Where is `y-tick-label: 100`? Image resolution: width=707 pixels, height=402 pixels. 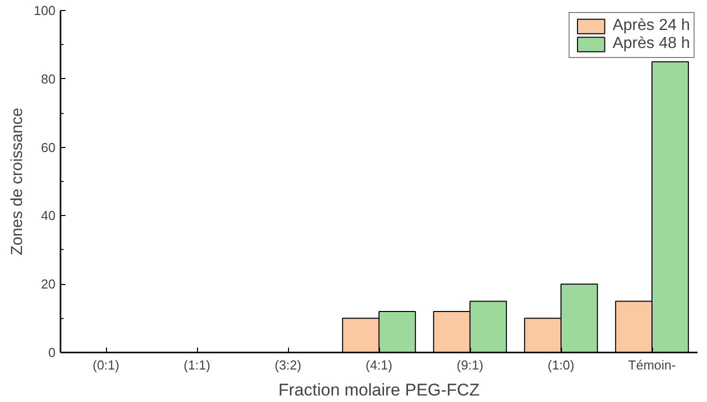 y-tick-label: 100 is located at coordinates (45, 10).